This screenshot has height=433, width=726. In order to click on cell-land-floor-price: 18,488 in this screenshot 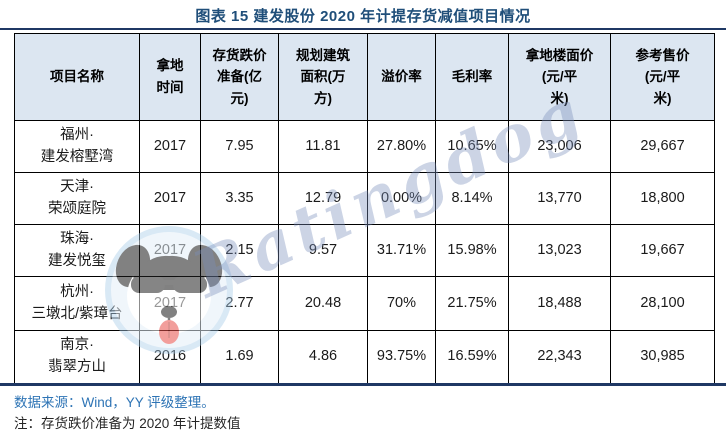, I will do `click(559, 303)`.